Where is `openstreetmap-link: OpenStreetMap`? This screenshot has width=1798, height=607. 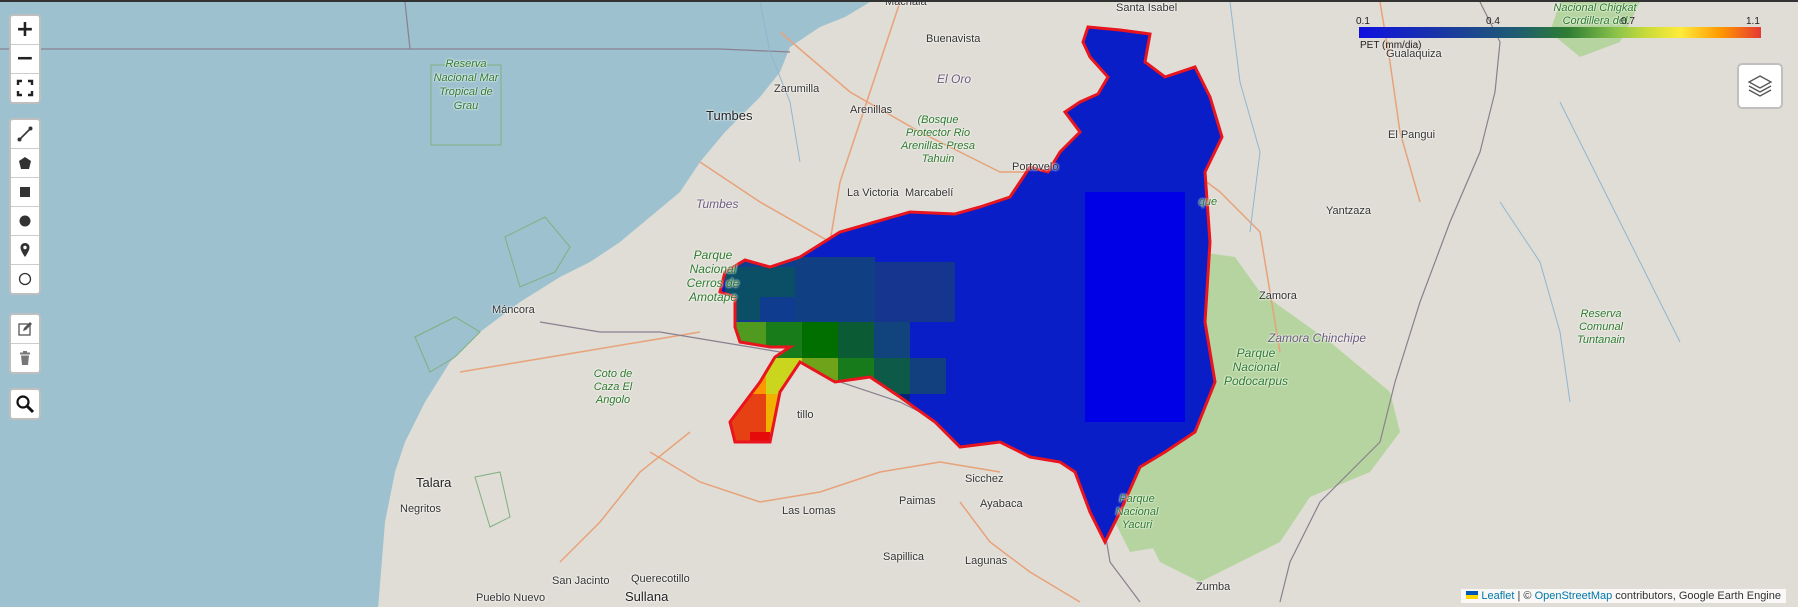
openstreetmap-link: OpenStreetMap is located at coordinates (1573, 596).